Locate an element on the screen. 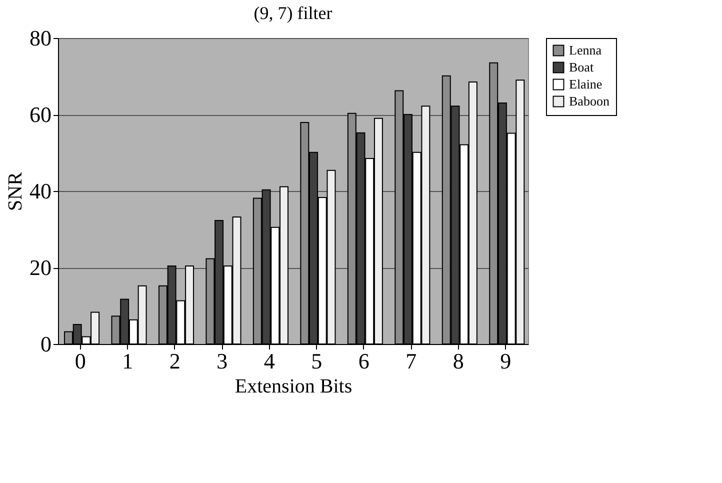 This screenshot has height=483, width=722. x-tick-label: 5 is located at coordinates (316, 361).